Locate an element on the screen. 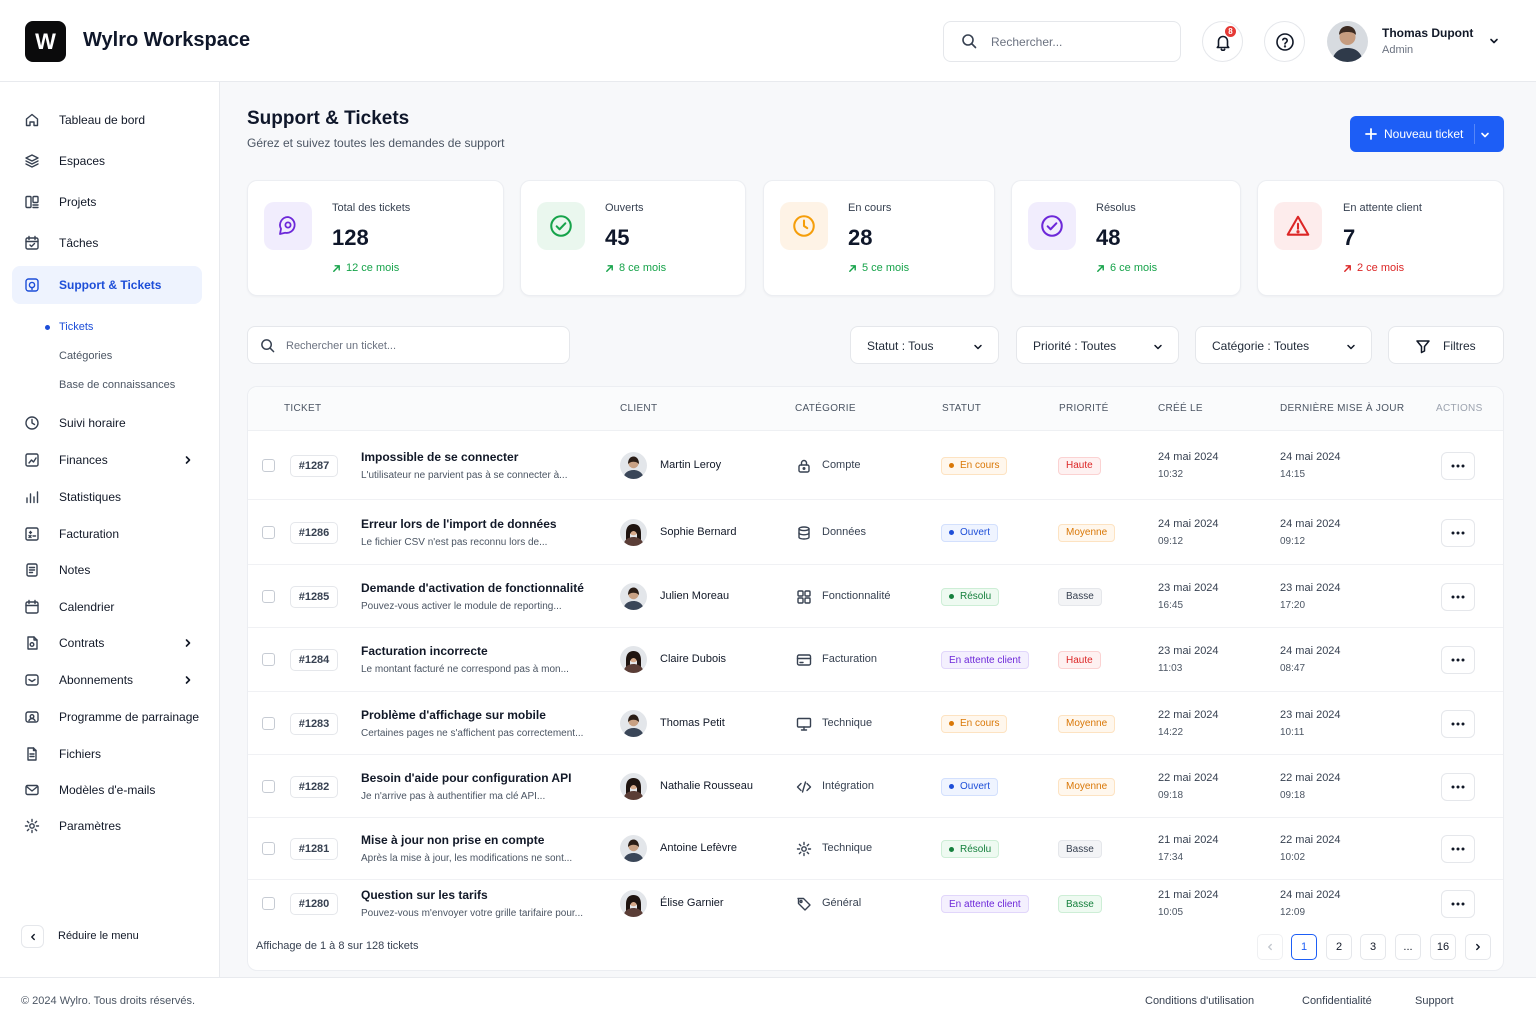  sidebar-item-15: Modèles d'e-mails is located at coordinates (107, 790).